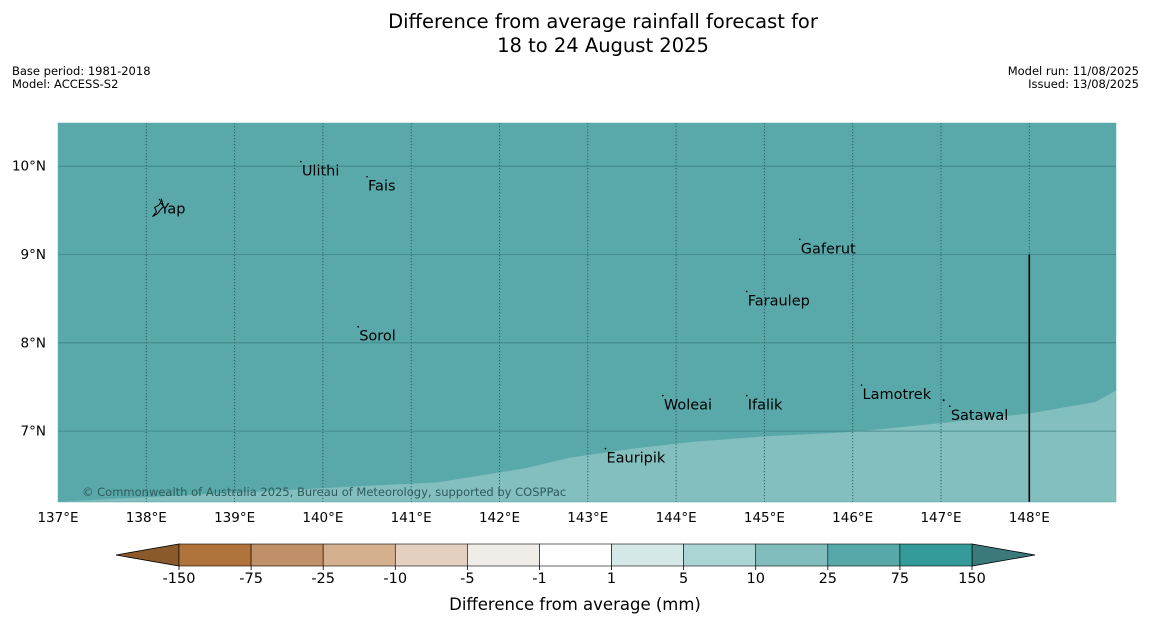 This screenshot has height=644, width=1150. Describe the element at coordinates (828, 249) in the screenshot. I see `place-label: Gaferut` at that location.